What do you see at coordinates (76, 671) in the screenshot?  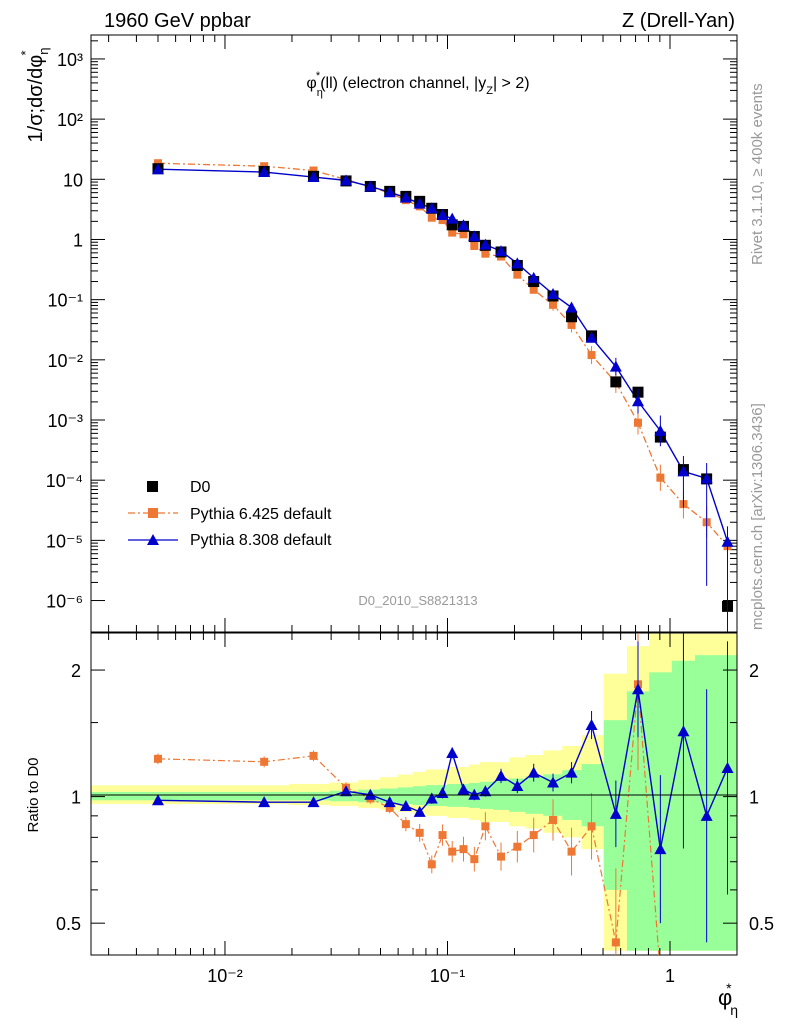 I see `ratio-tick-label-left: 2` at bounding box center [76, 671].